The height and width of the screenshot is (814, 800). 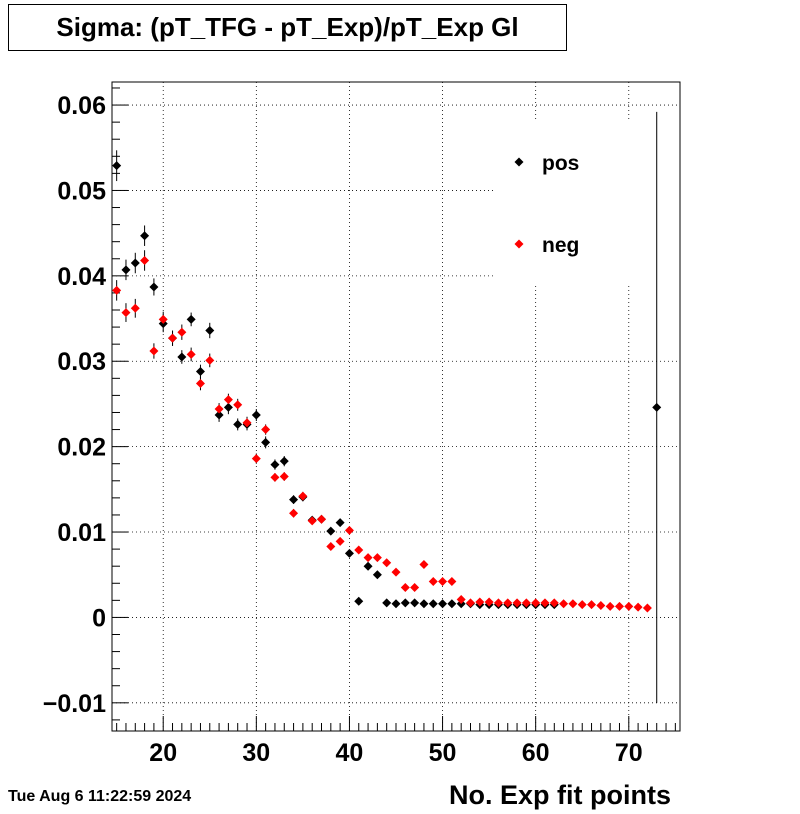 I want to click on legend-box, so click(x=588, y=203).